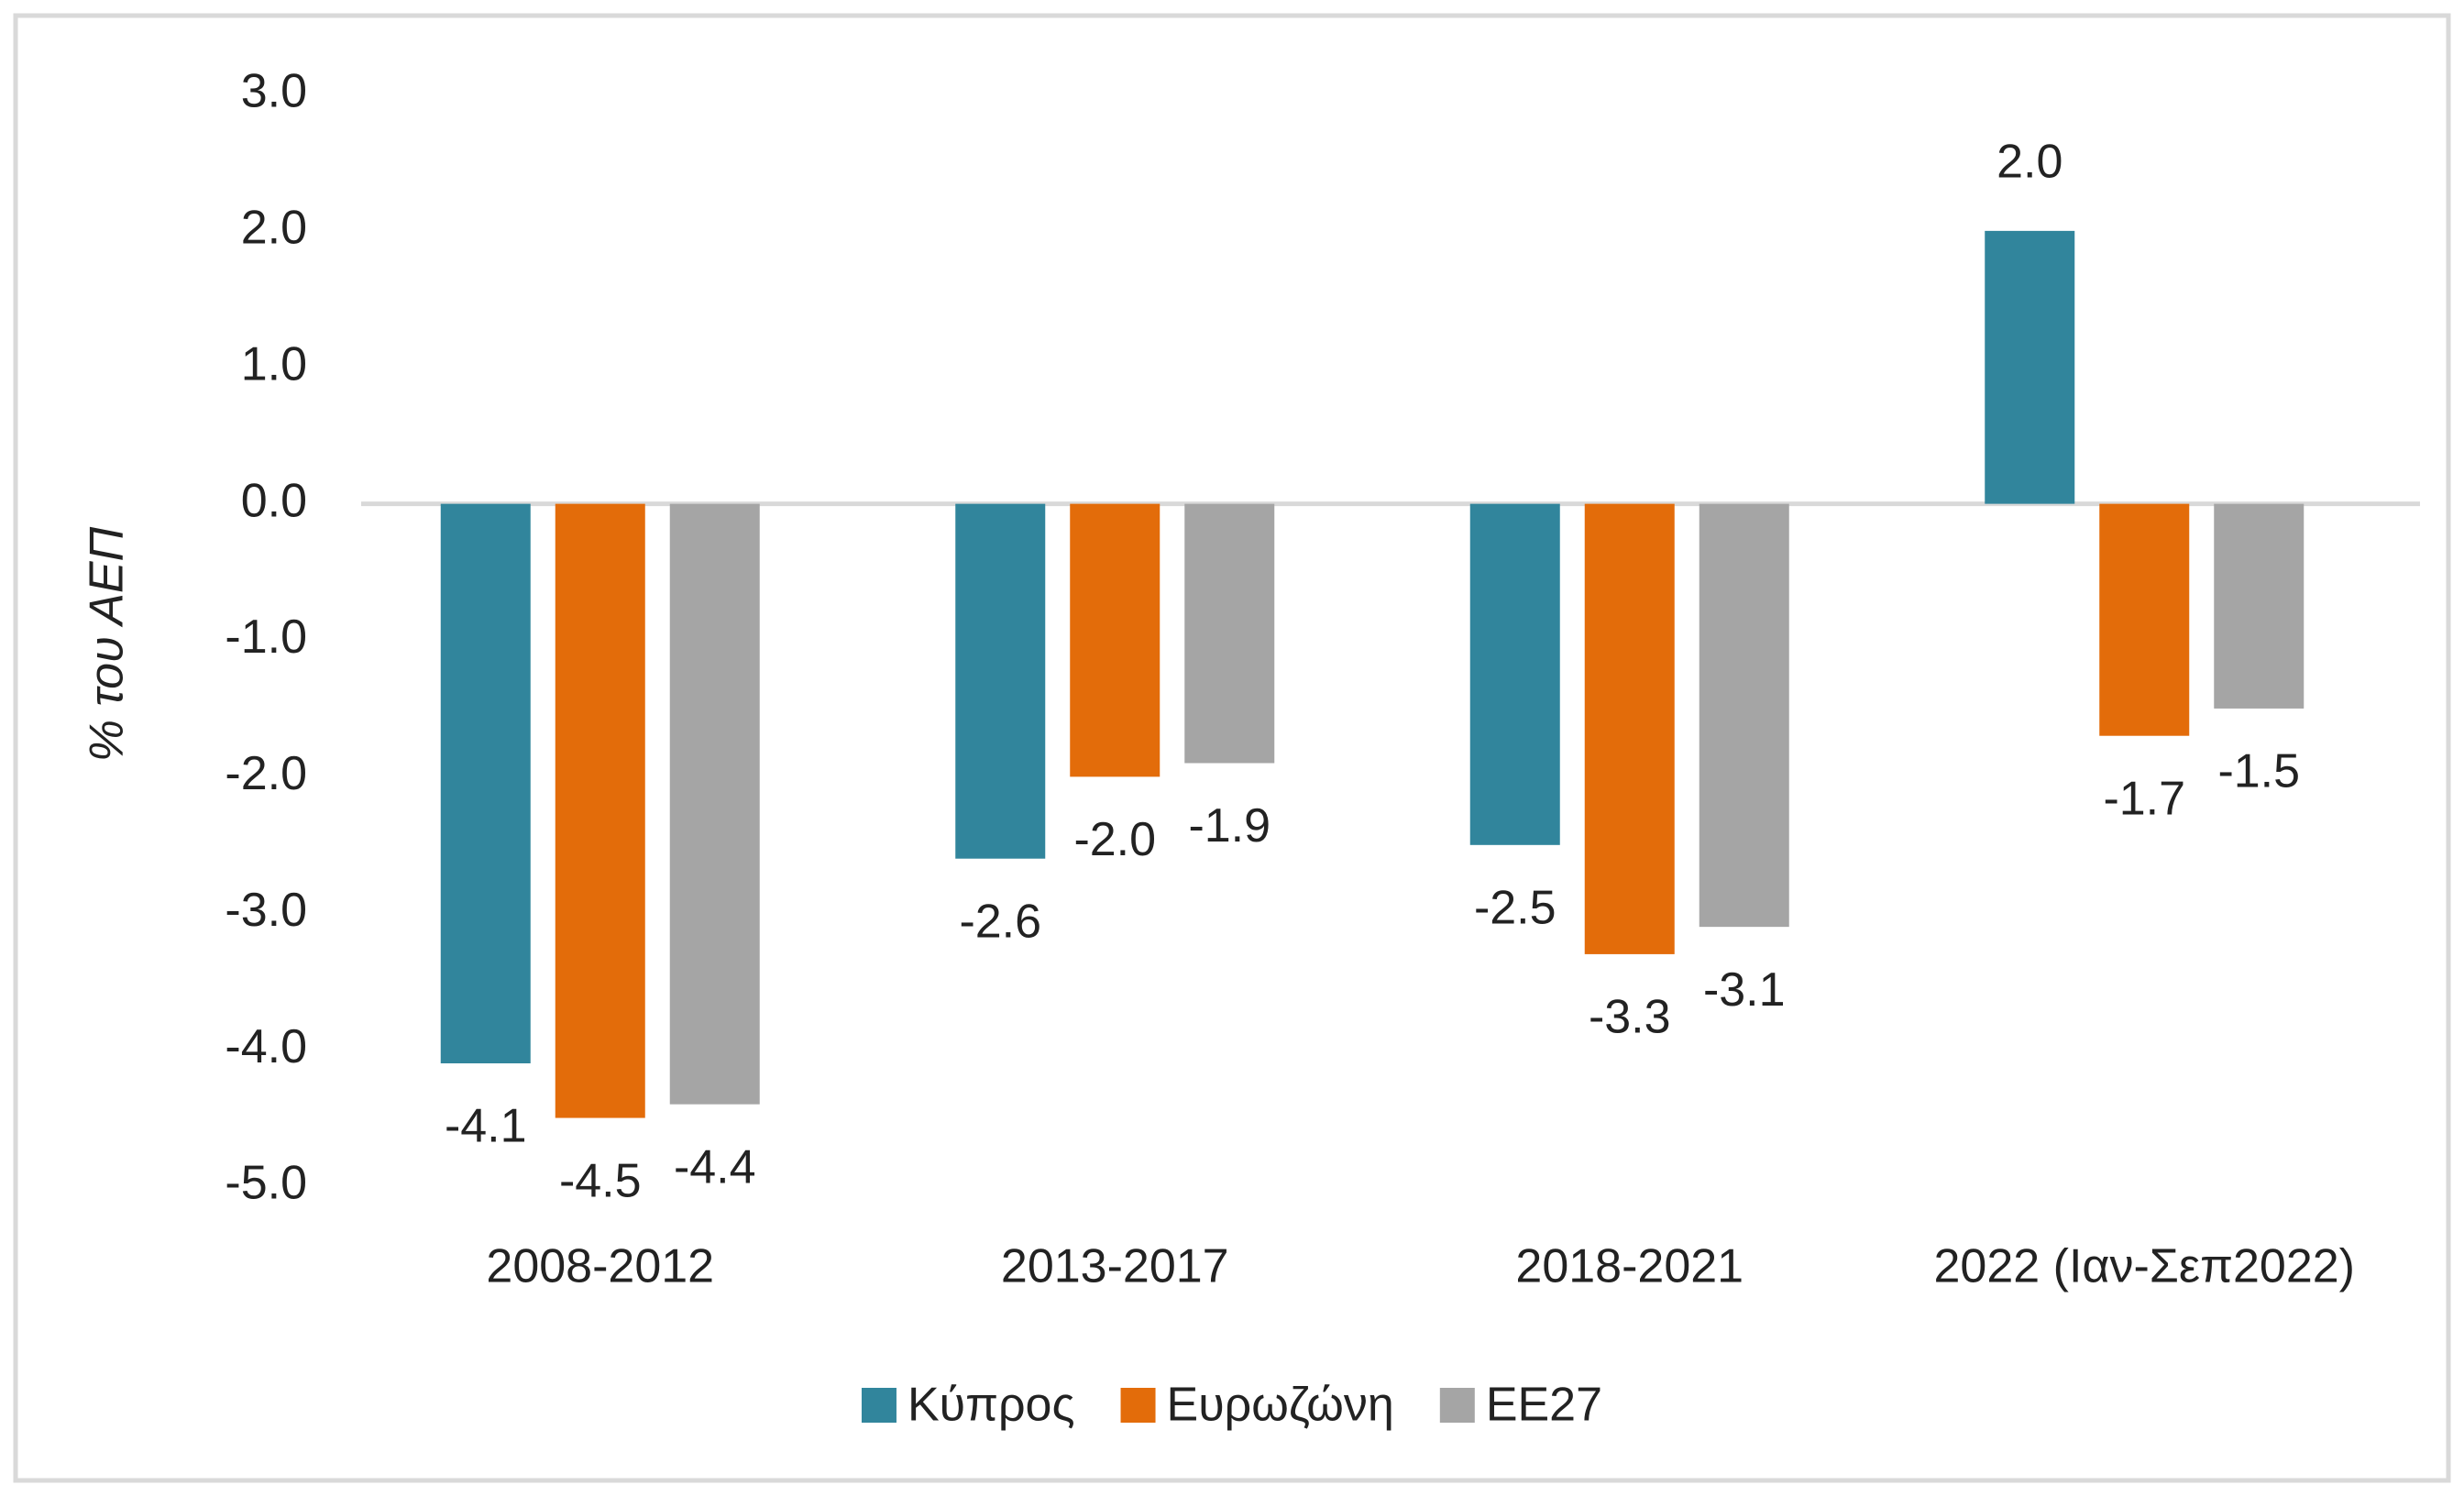  Describe the element at coordinates (274, 228) in the screenshot. I see `y-tick-label: 2.0` at that location.